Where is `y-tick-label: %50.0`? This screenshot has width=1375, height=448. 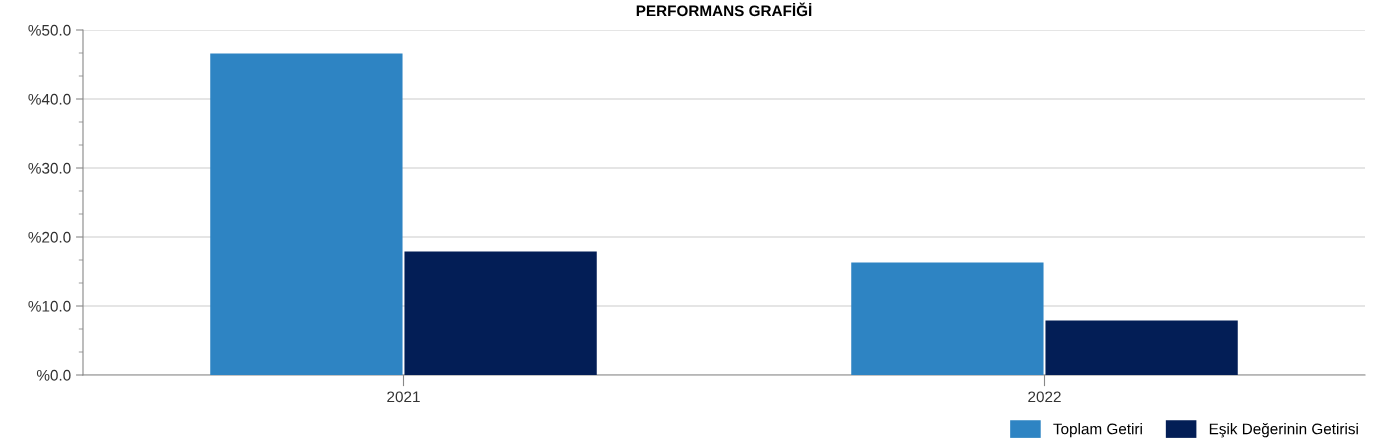
y-tick-label: %50.0 is located at coordinates (49, 30).